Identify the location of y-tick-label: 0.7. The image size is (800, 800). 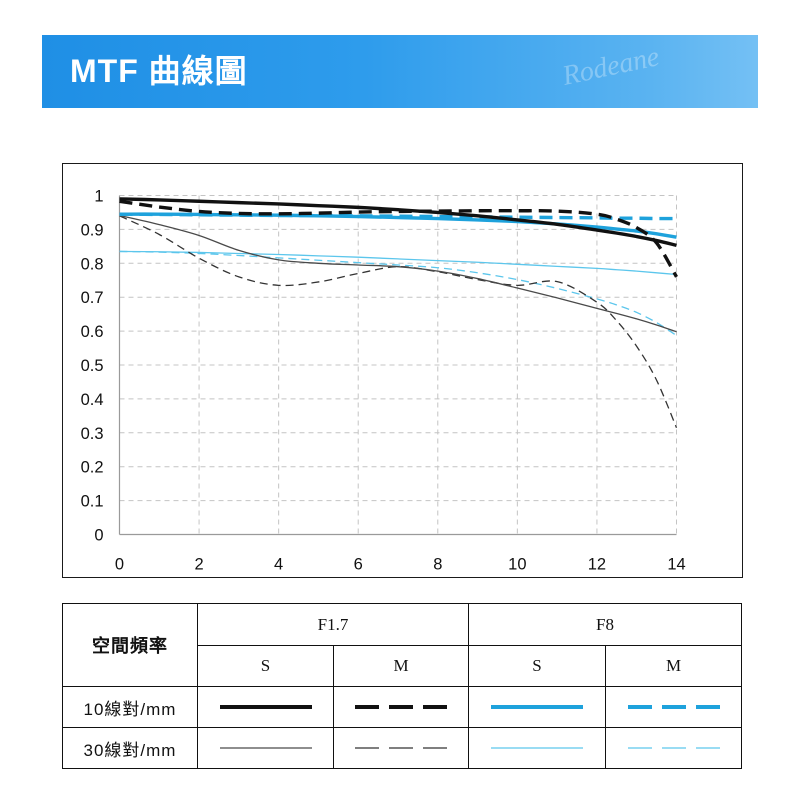
(92, 298).